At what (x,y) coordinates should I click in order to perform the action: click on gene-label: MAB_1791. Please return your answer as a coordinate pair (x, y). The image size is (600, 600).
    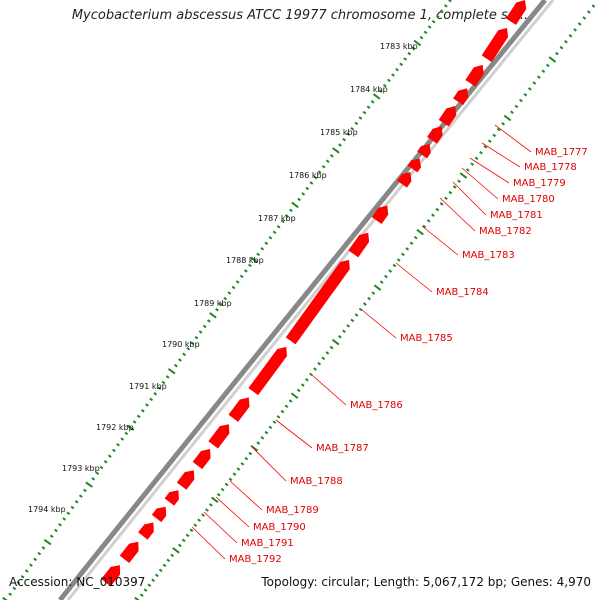
    Looking at the image, I should click on (267, 543).